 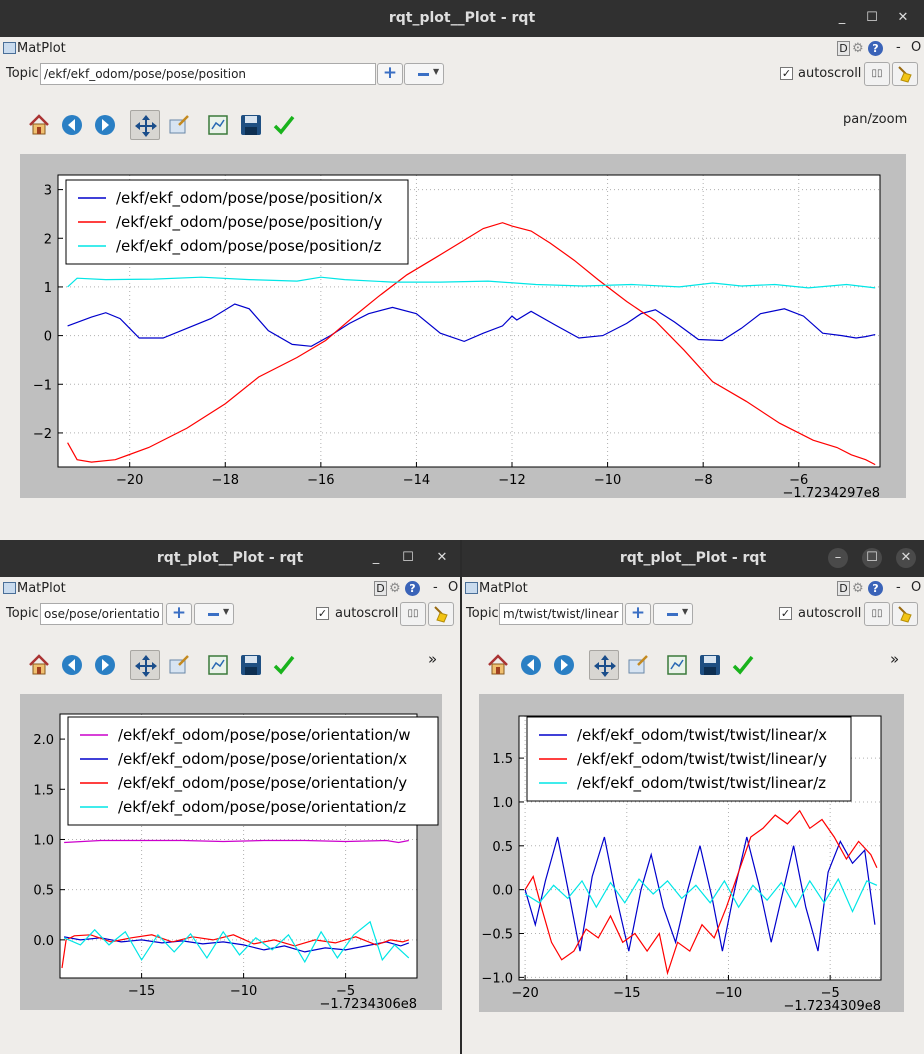 What do you see at coordinates (497, 978) in the screenshot?
I see `y-tick-label: −1.0` at bounding box center [497, 978].